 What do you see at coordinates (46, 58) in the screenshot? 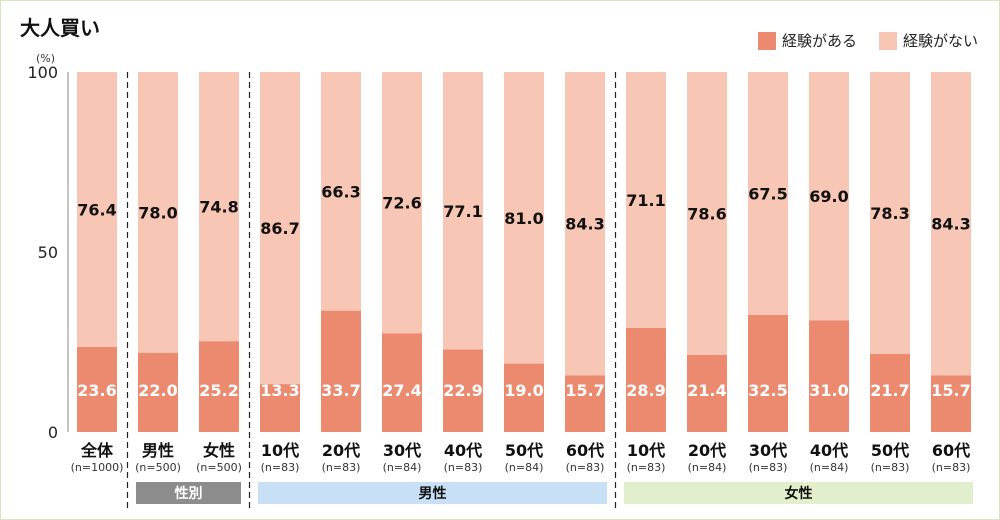
I see `y-unit-label: (%)` at bounding box center [46, 58].